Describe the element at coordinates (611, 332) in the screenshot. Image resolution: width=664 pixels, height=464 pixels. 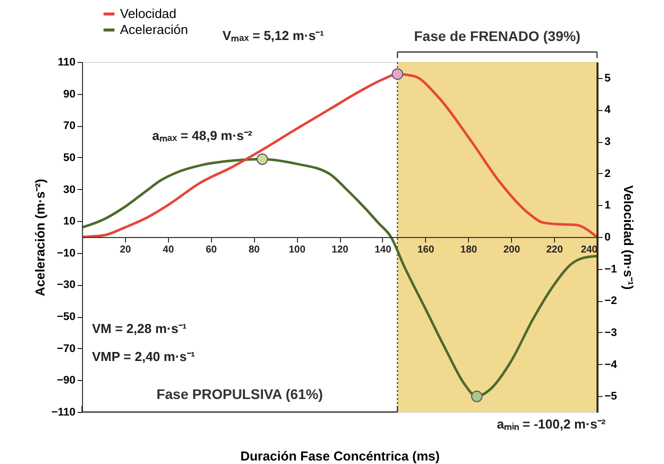
I see `y2-tick-label: −3` at that location.